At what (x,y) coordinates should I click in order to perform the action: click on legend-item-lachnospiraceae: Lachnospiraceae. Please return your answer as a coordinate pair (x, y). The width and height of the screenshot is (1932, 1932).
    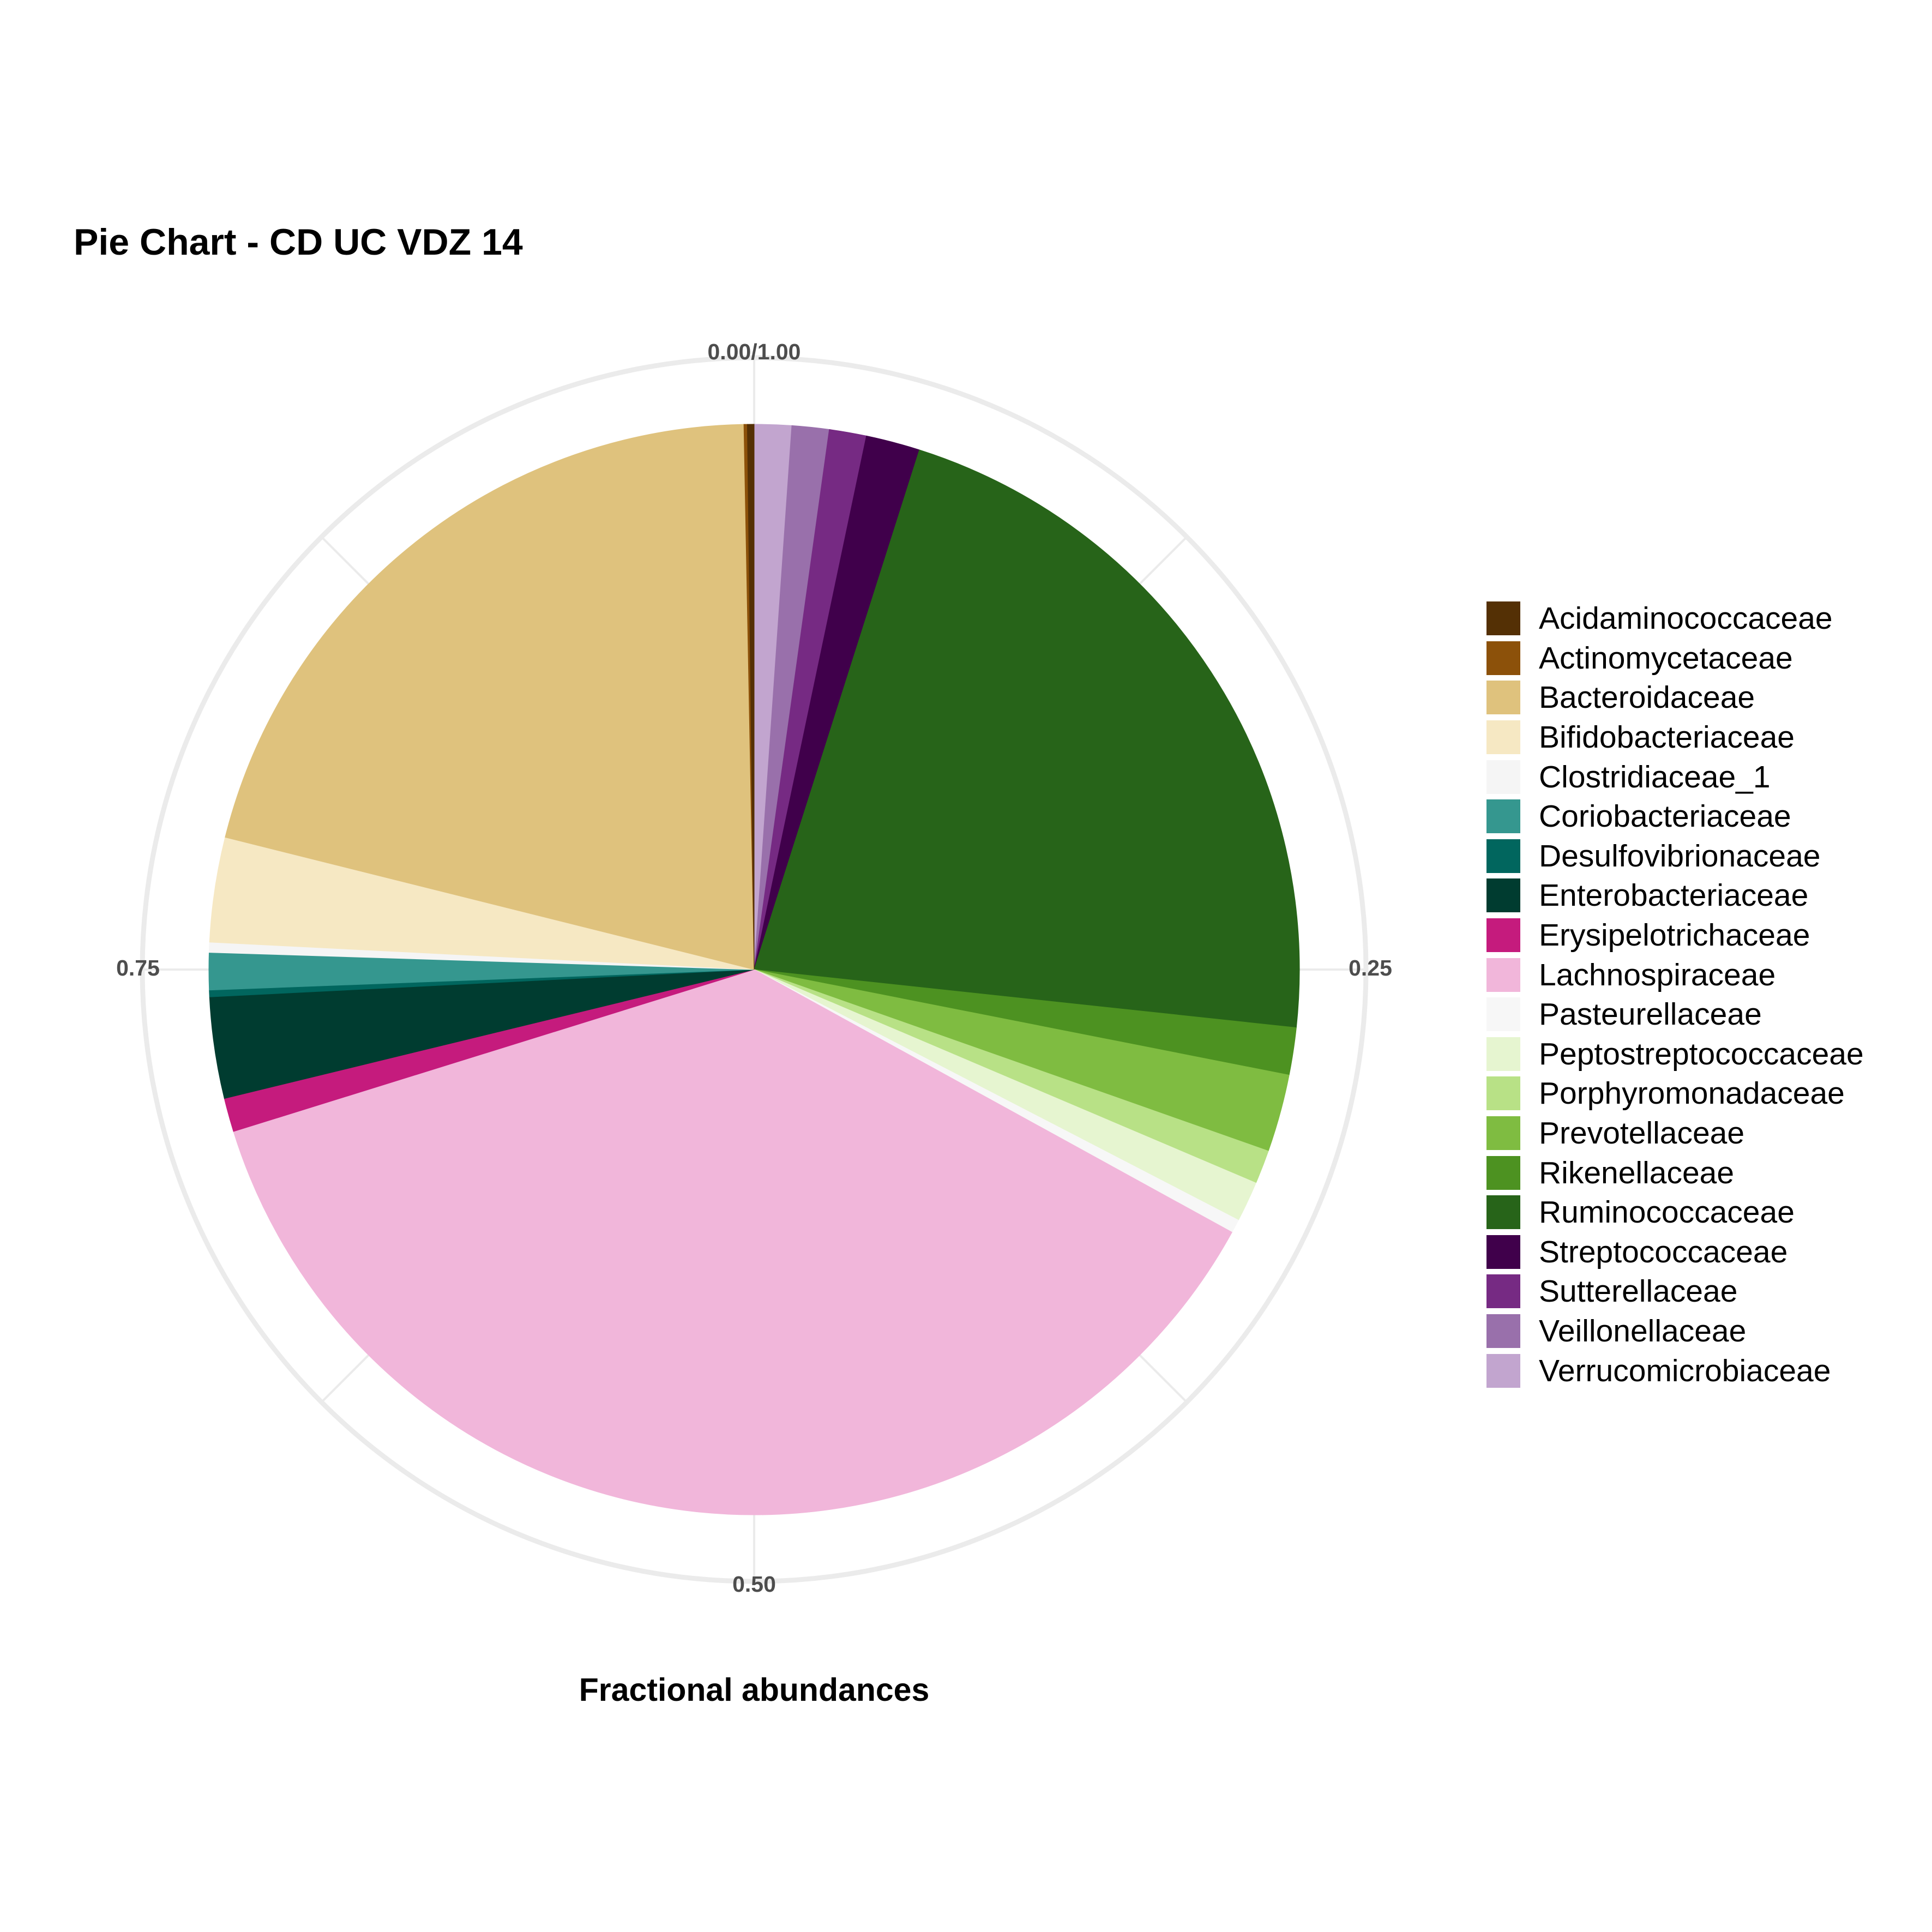
    Looking at the image, I should click on (1675, 975).